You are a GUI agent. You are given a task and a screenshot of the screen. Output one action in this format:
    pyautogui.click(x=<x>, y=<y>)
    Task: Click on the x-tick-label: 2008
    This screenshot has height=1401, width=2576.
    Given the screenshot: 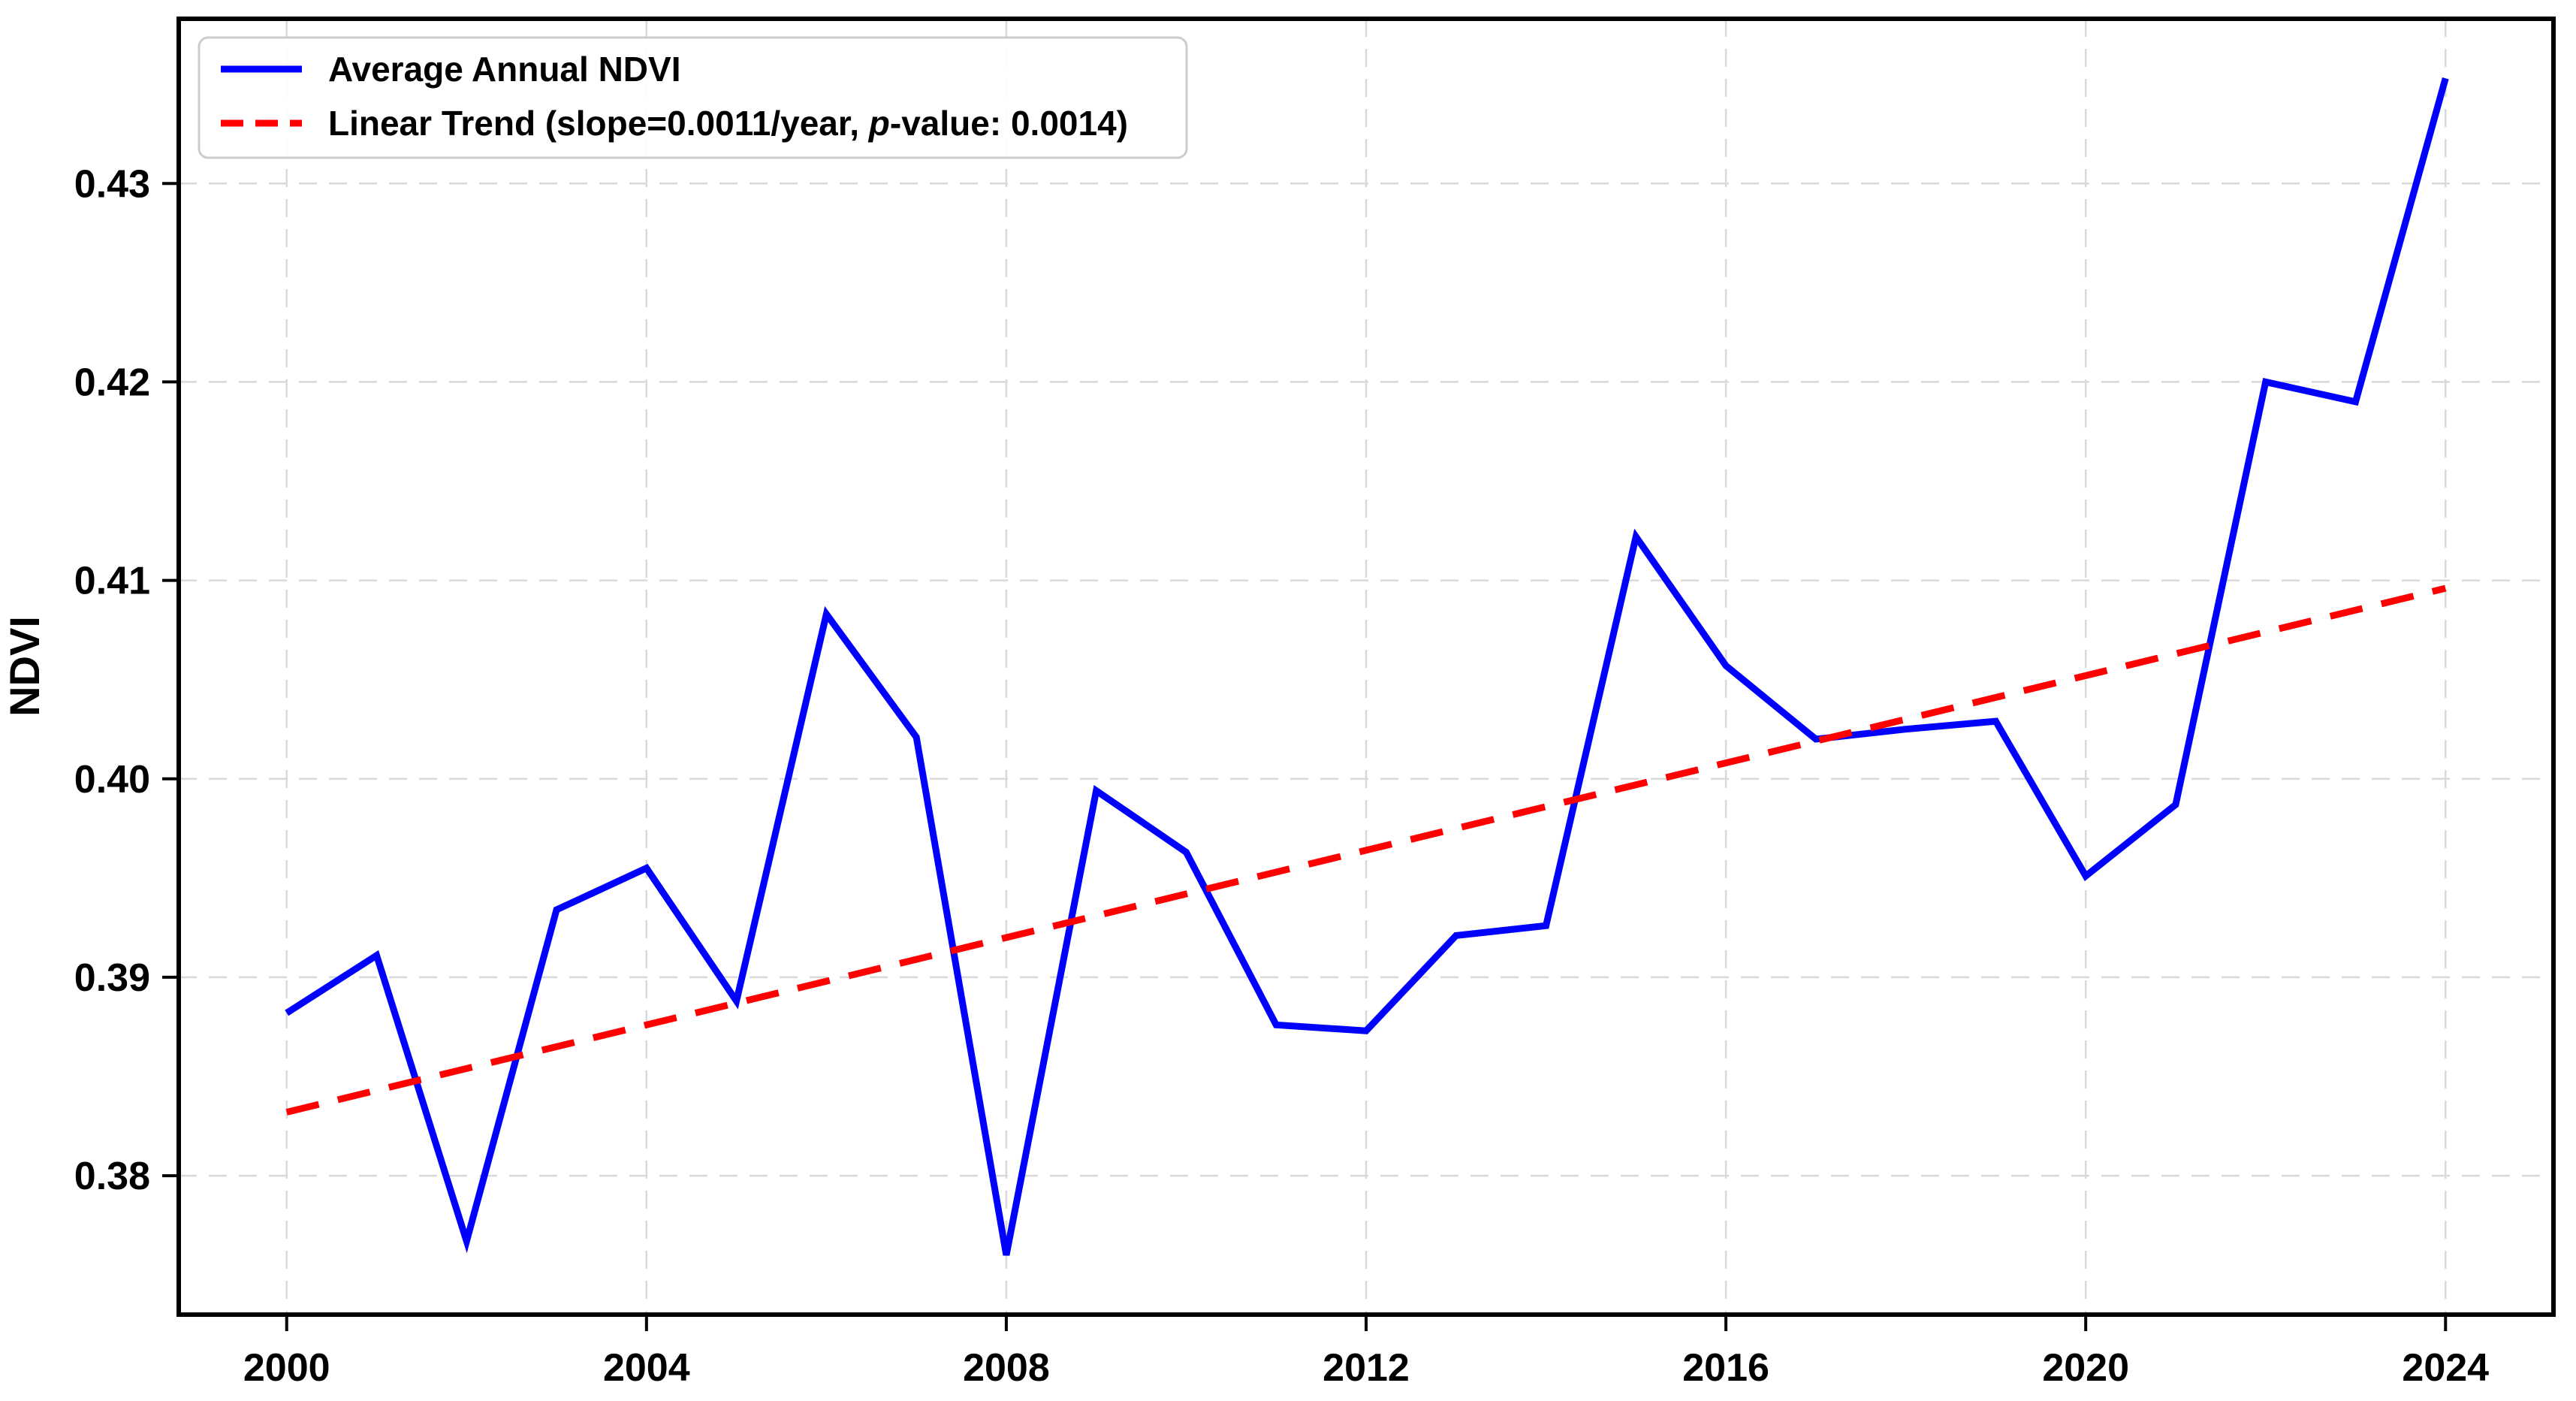 What is the action you would take?
    pyautogui.click(x=1007, y=1368)
    